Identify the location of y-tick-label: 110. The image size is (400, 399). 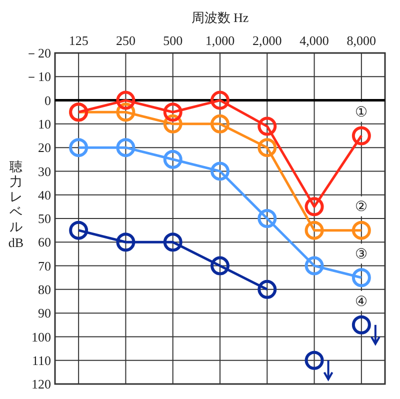
(41, 360).